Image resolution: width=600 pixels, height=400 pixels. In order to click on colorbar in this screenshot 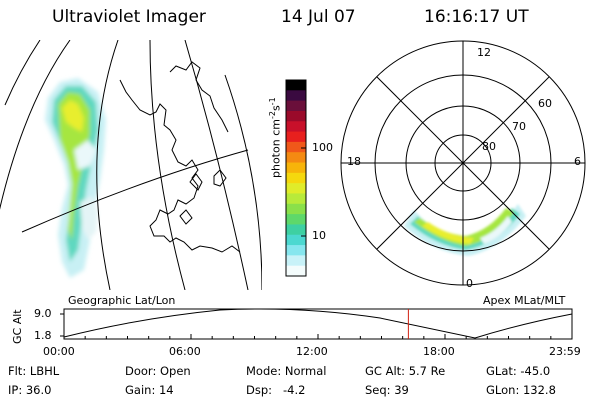, I will do `click(296, 178)`.